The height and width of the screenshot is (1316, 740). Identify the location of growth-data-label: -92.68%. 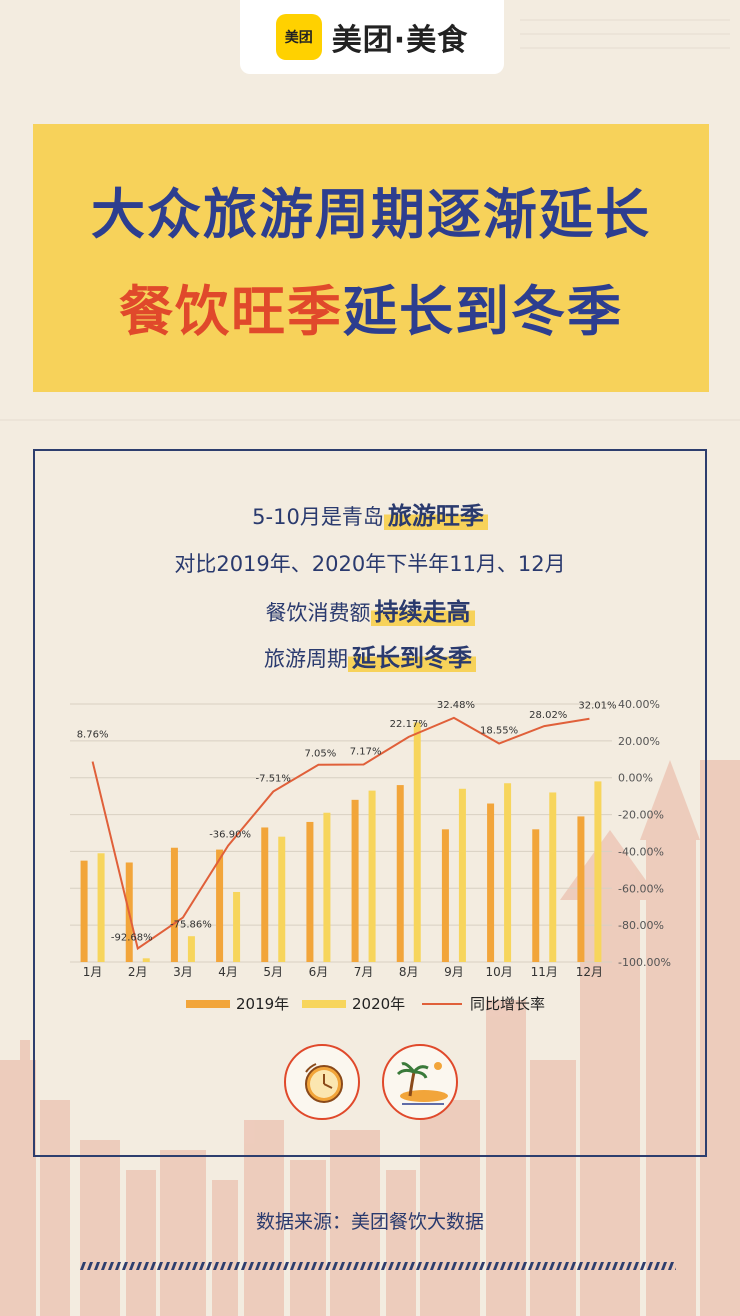
(132, 938).